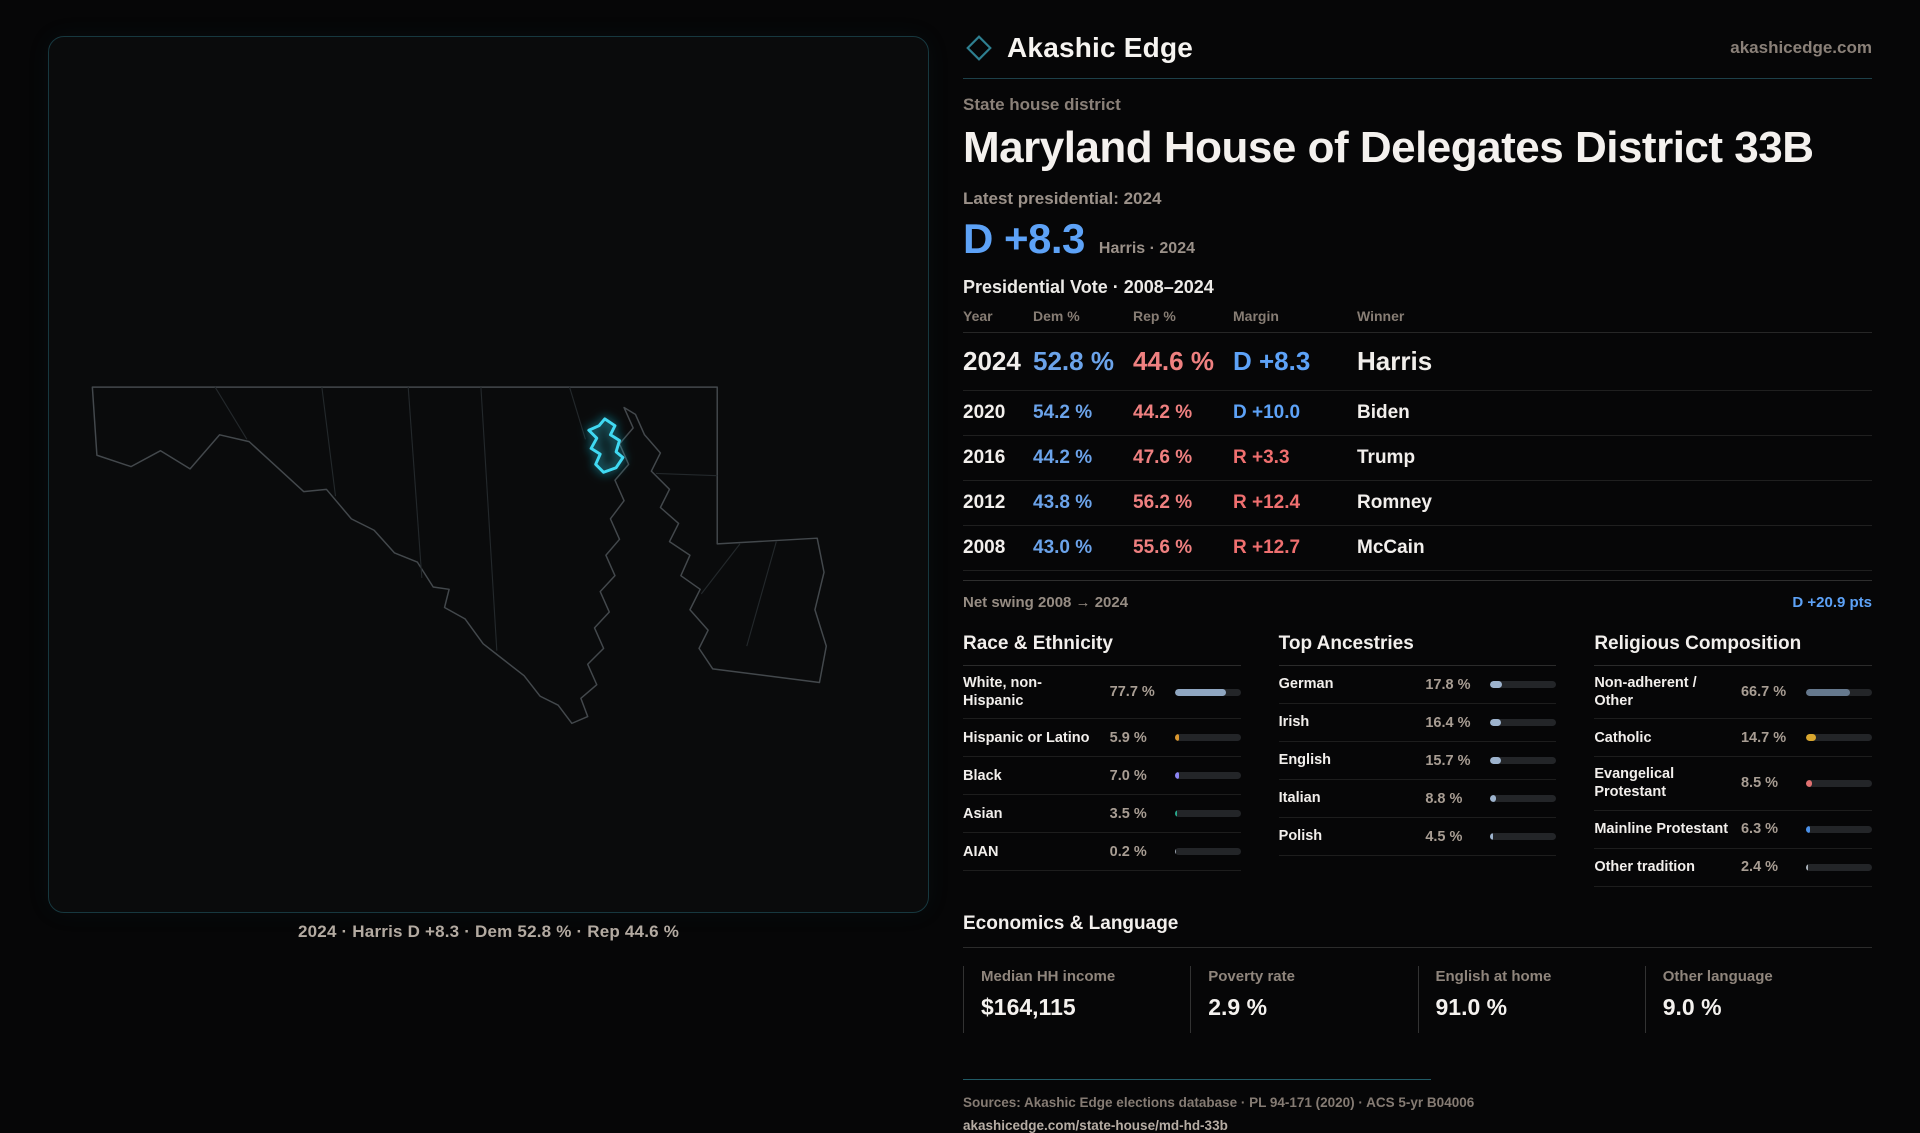 This screenshot has width=1920, height=1133. What do you see at coordinates (1614, 316) in the screenshot?
I see `col-winner: Winner` at bounding box center [1614, 316].